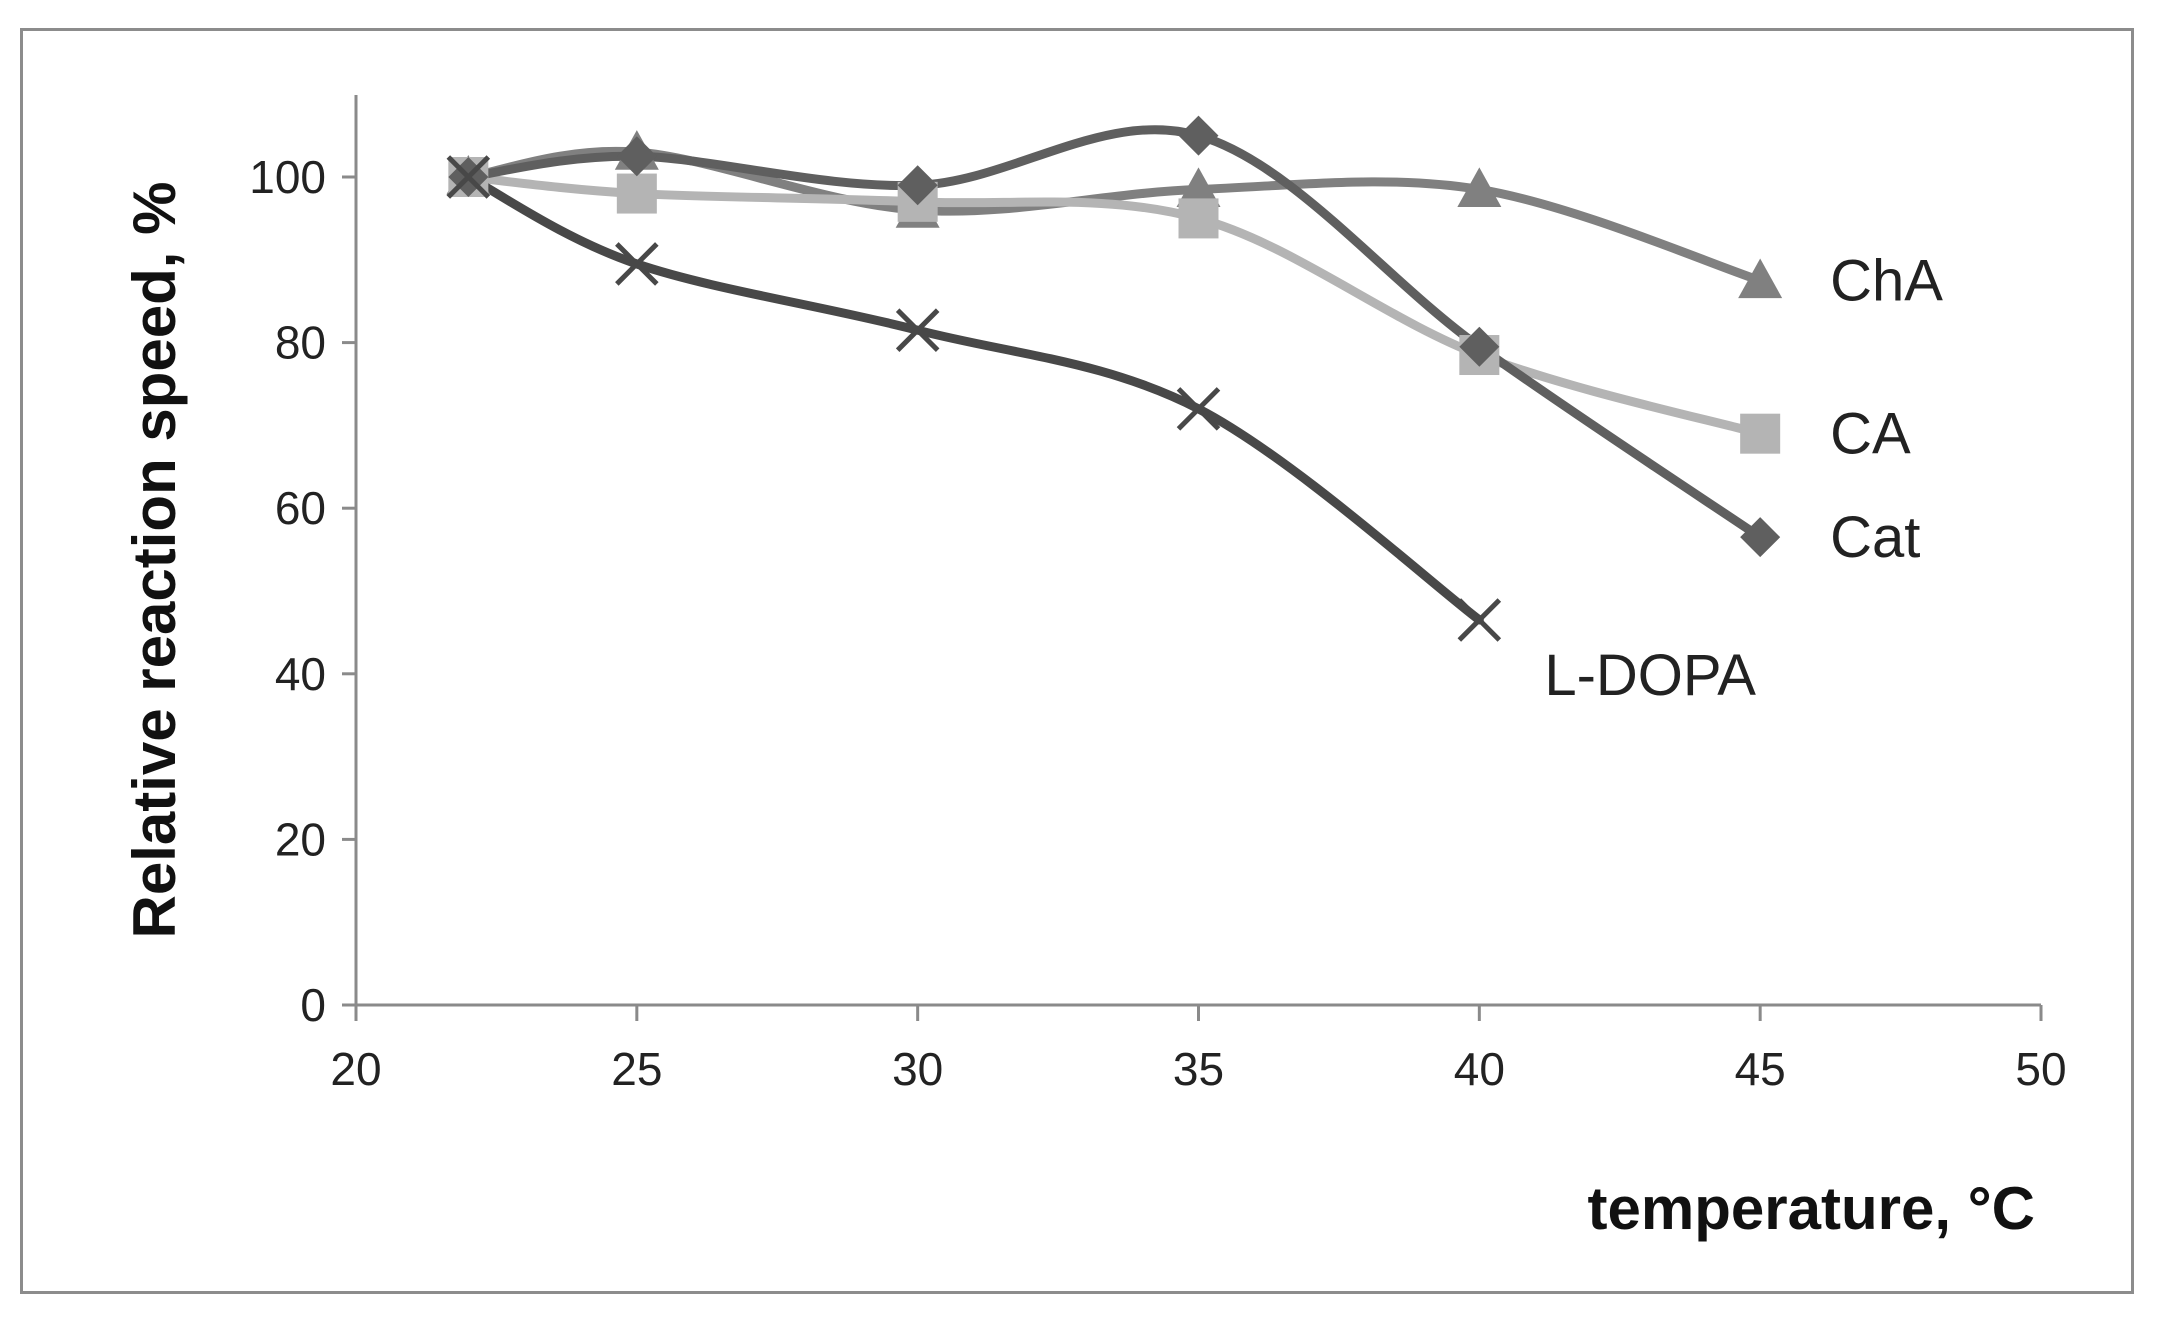  Describe the element at coordinates (2040, 1069) in the screenshot. I see `x-tick-label: 50` at that location.